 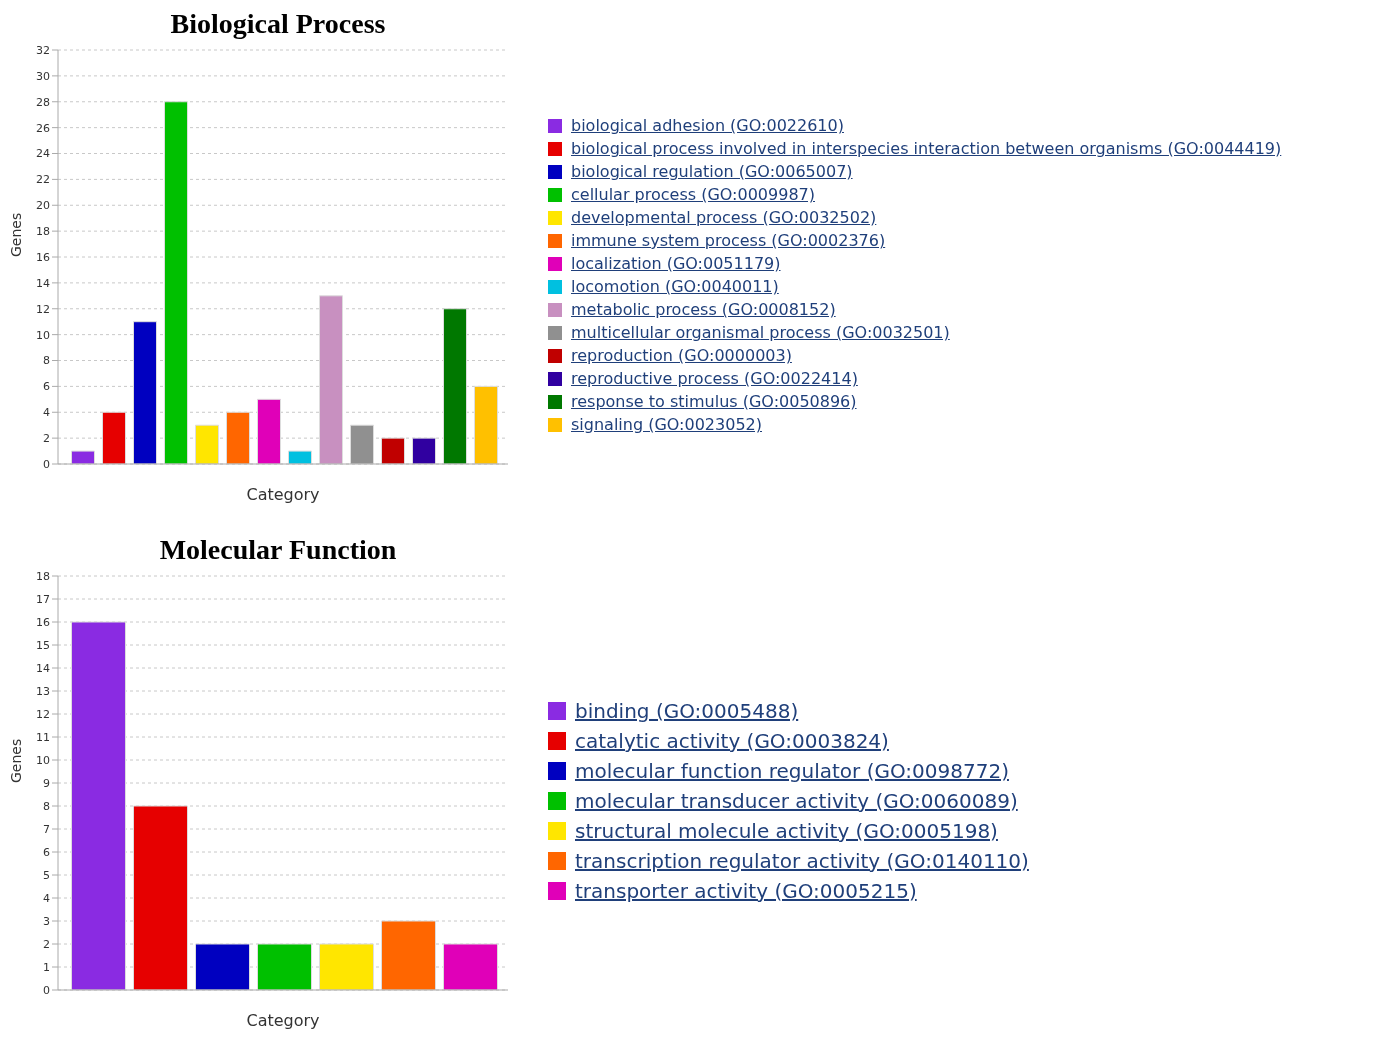 I want to click on legend-label: multicellular organismal process (GO:0032501), so click(x=760, y=332).